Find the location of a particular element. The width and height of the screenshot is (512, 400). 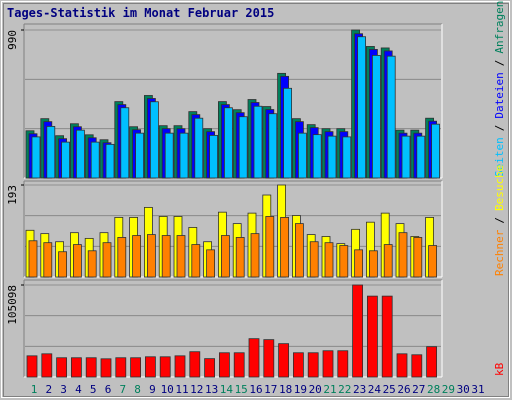

legend-label: Rechner is located at coordinates (499, 252).